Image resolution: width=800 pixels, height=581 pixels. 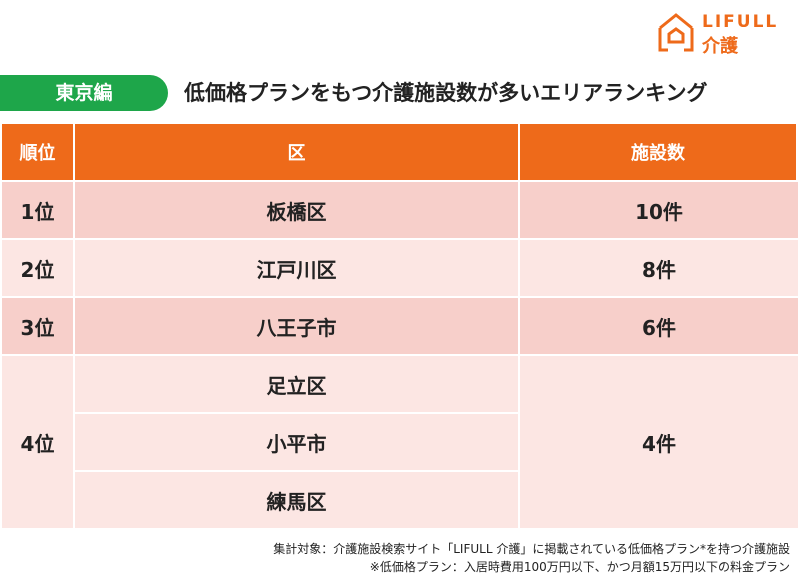 I want to click on rank-cell: 3位, so click(x=37, y=326).